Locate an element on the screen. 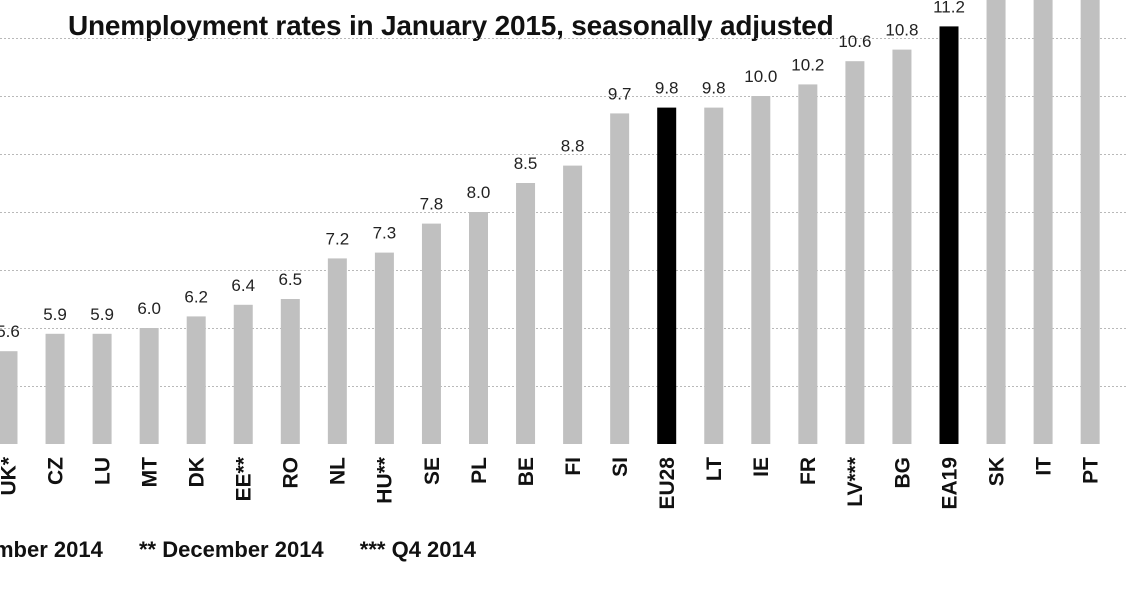  tick-label: HU** is located at coordinates (385, 480).